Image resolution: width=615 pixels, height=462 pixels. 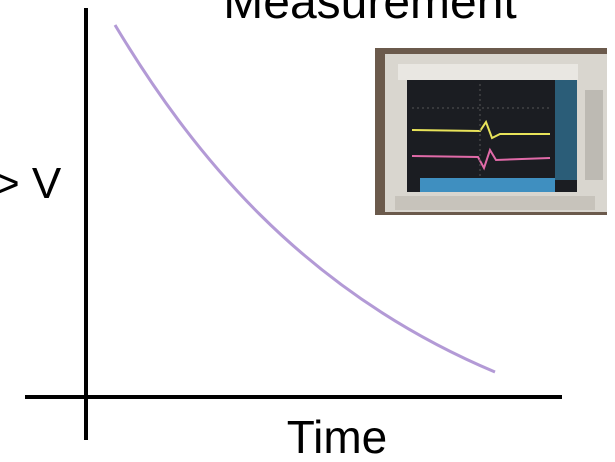 What do you see at coordinates (488, 72) in the screenshot?
I see `scope-header` at bounding box center [488, 72].